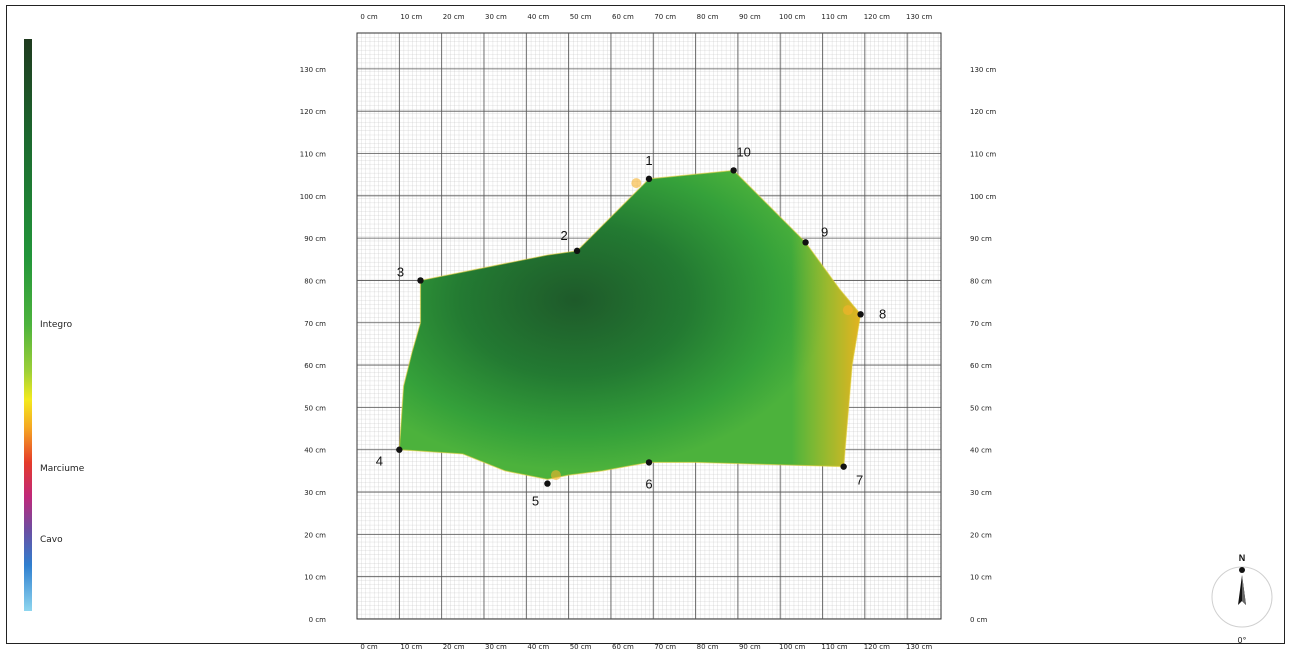  What do you see at coordinates (981, 366) in the screenshot?
I see `y-tick-right: 60 cm` at bounding box center [981, 366].